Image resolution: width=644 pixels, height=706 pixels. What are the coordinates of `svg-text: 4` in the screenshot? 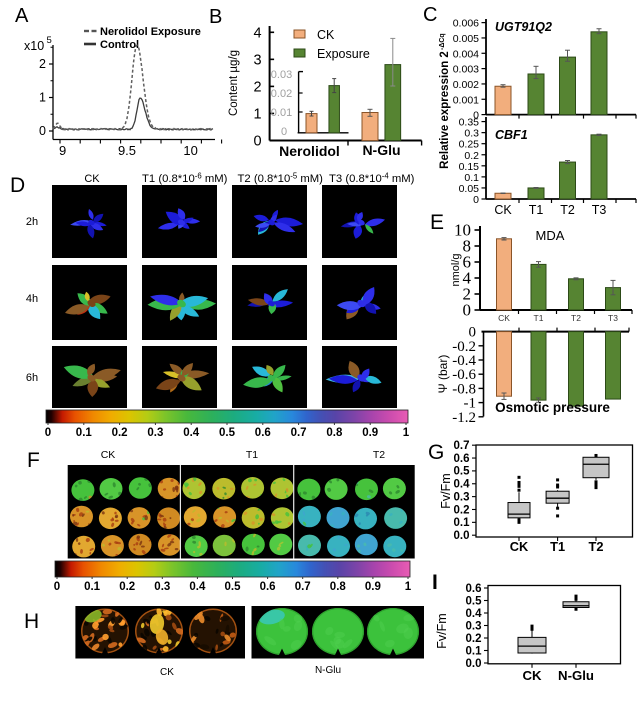 It's located at (467, 278).